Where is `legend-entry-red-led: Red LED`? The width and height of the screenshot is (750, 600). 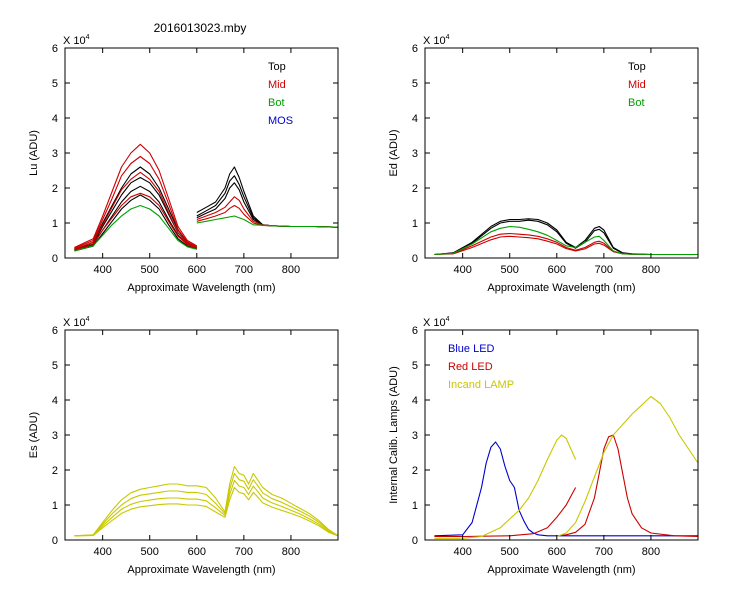 legend-entry-red-led: Red LED is located at coordinates (470, 367).